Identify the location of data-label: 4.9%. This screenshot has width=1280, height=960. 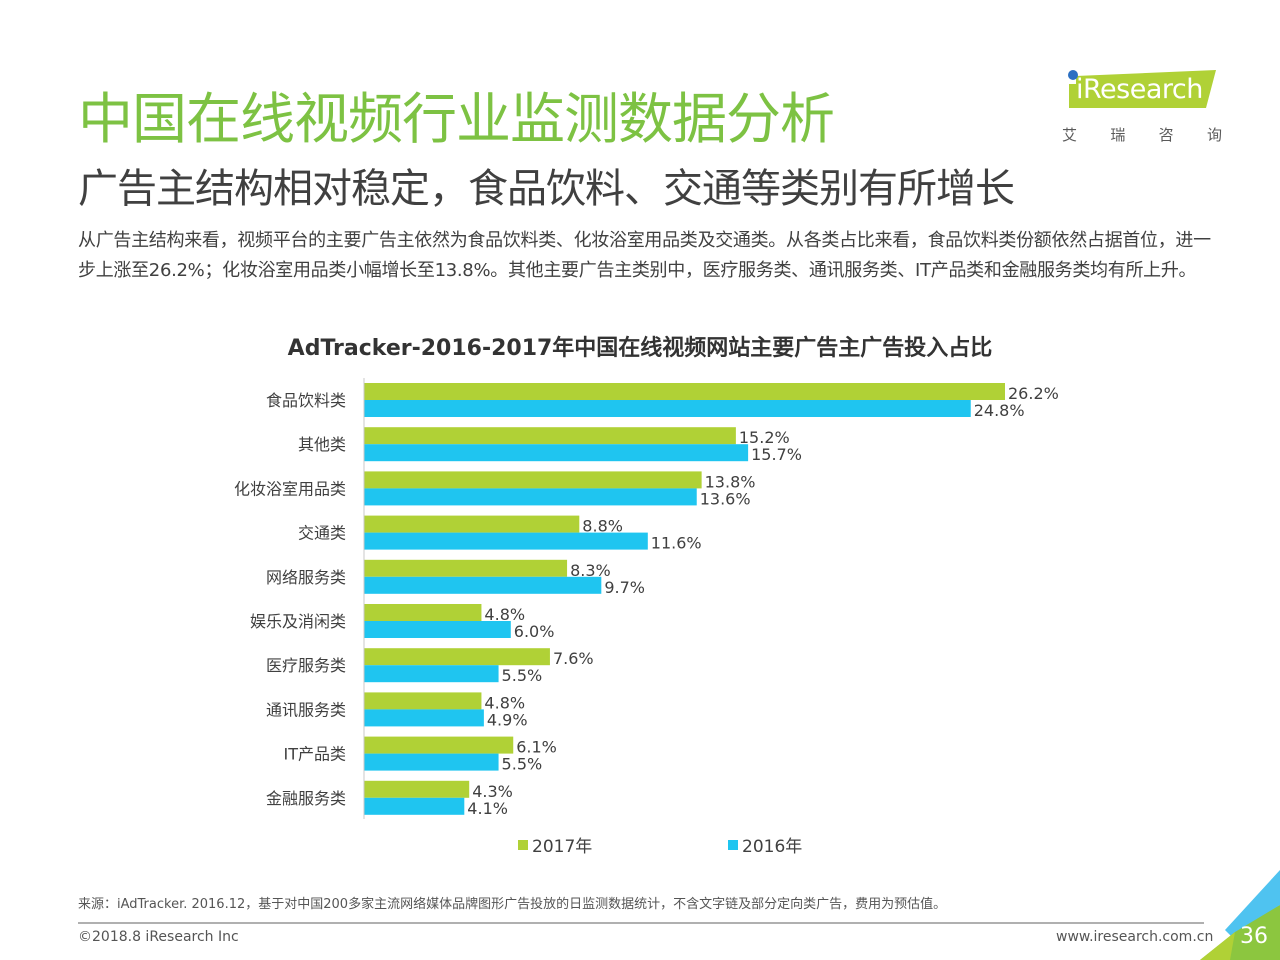
(507, 719).